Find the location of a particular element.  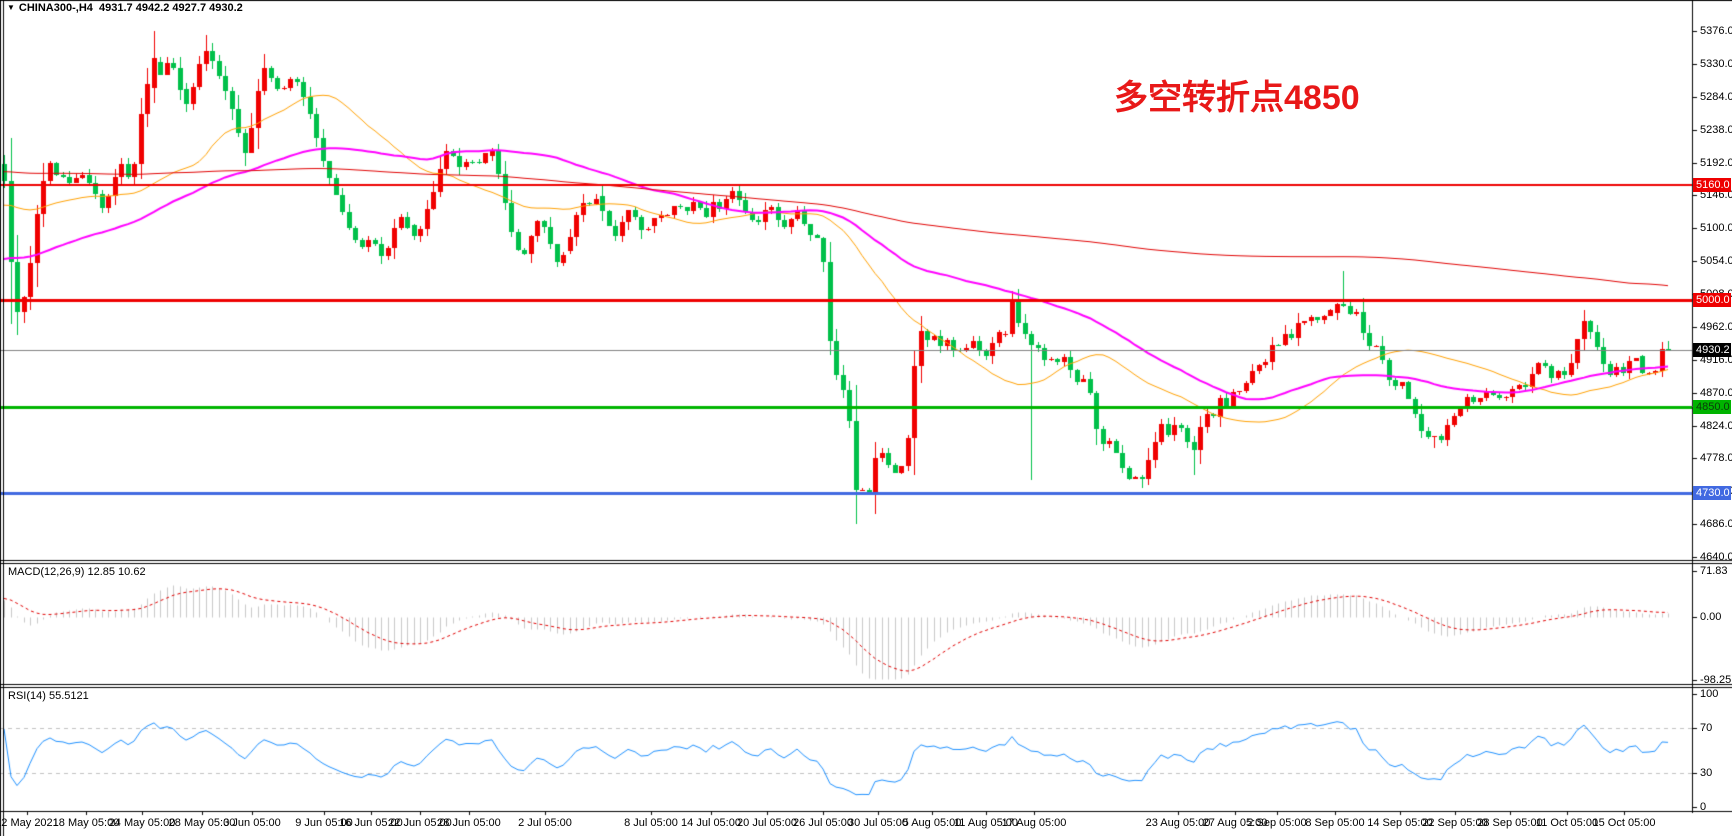

time-tick-label: 11 Oct 05:00 is located at coordinates (1567, 823).